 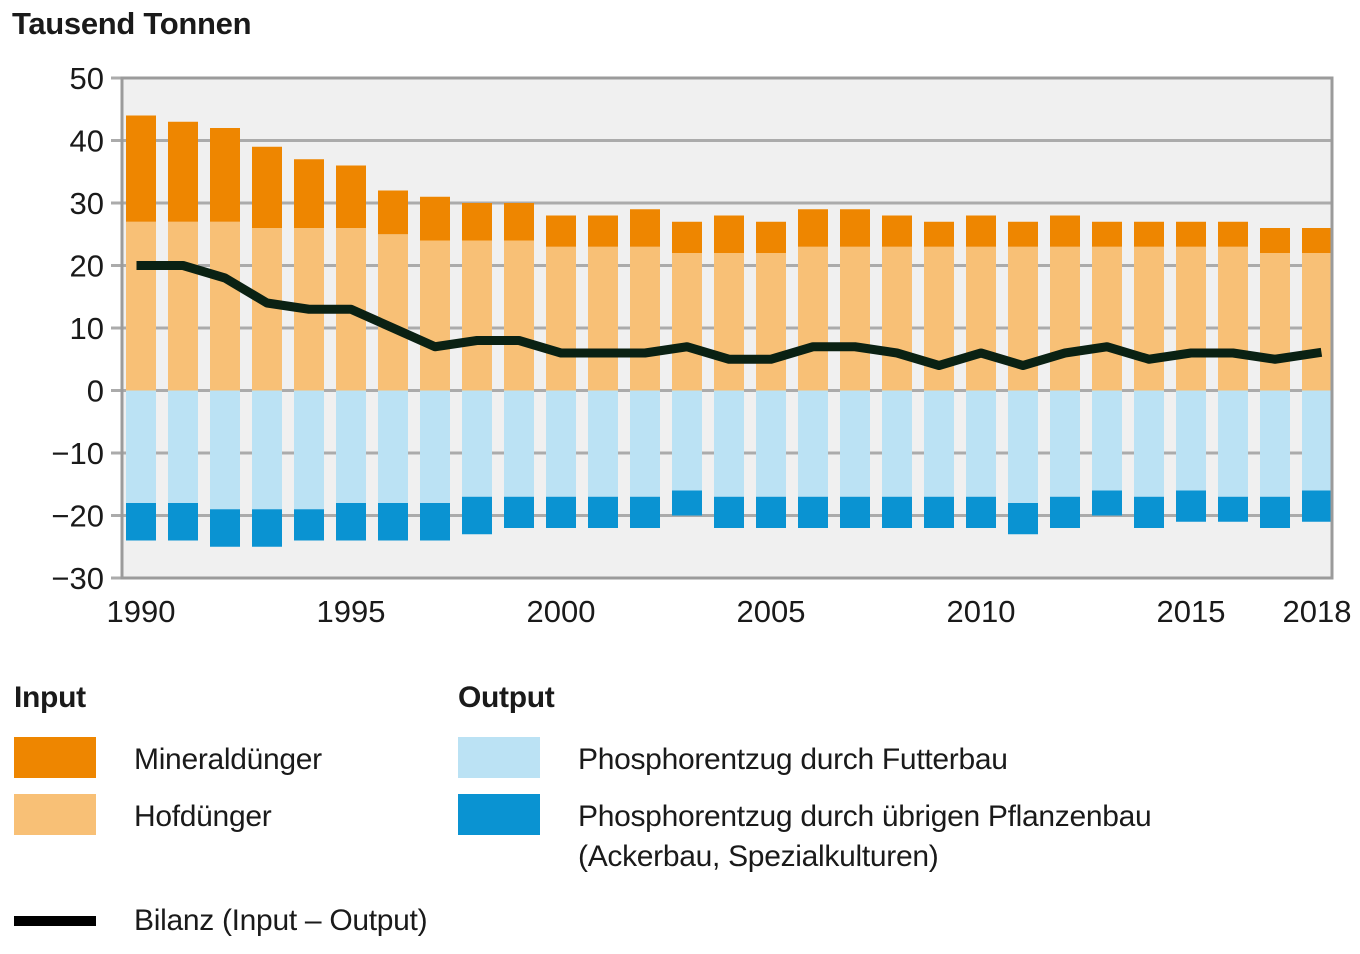 What do you see at coordinates (141, 306) in the screenshot?
I see `bar-hofduenger-1990` at bounding box center [141, 306].